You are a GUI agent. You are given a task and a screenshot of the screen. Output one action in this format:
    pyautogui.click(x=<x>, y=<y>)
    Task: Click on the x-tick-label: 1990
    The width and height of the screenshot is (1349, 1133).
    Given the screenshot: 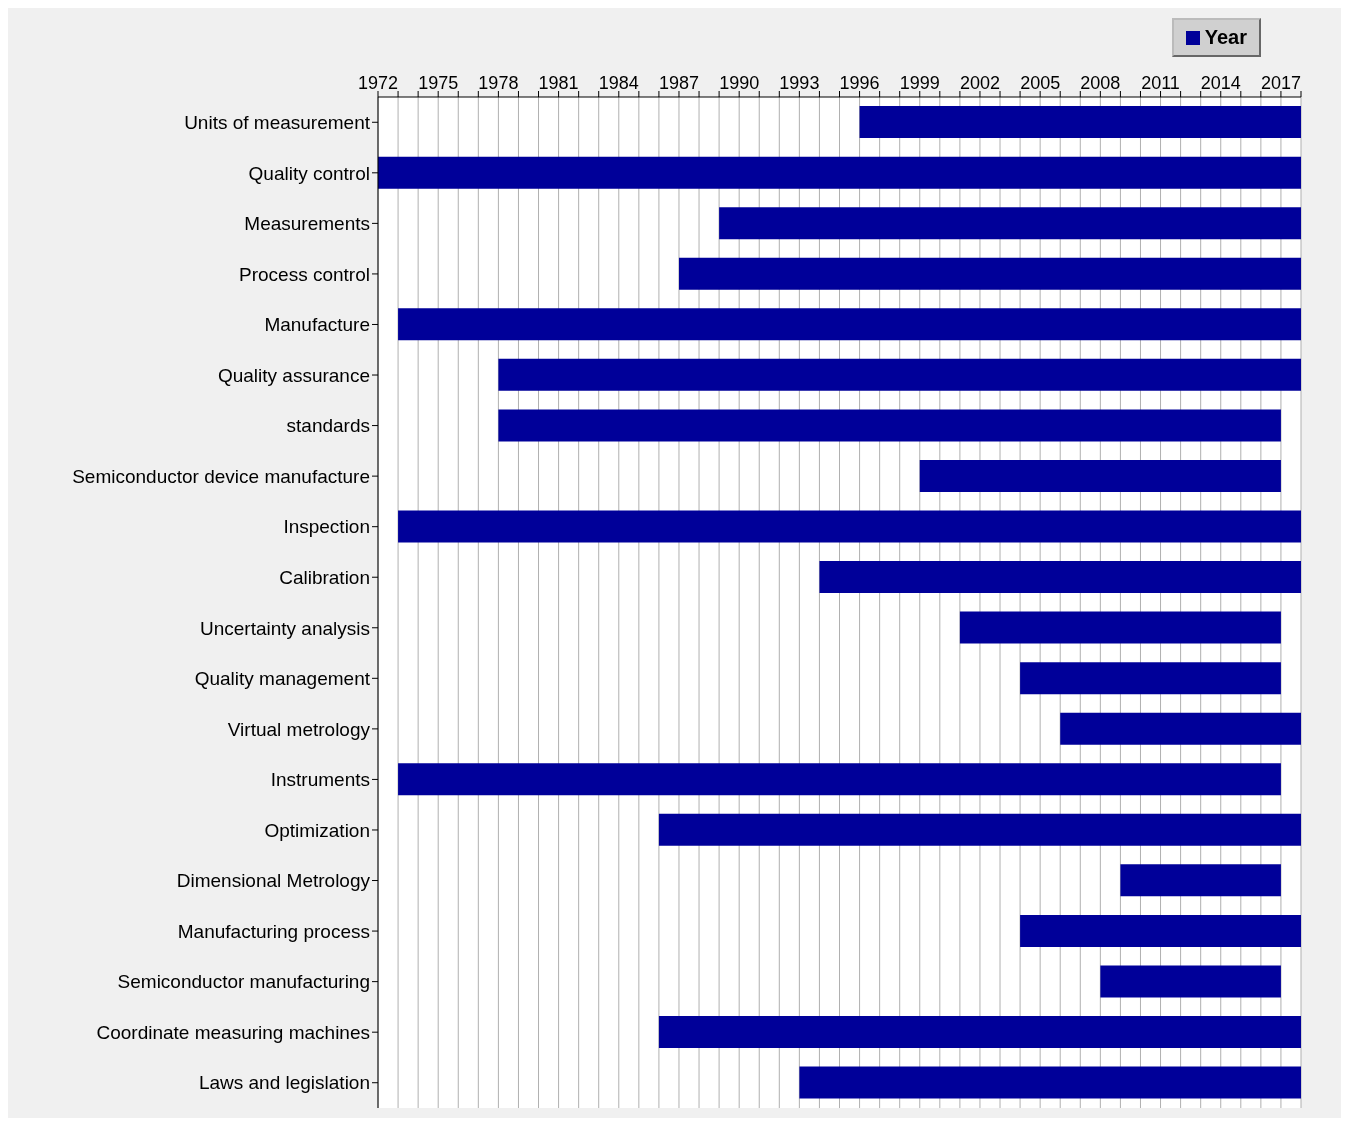 What is the action you would take?
    pyautogui.click(x=739, y=83)
    